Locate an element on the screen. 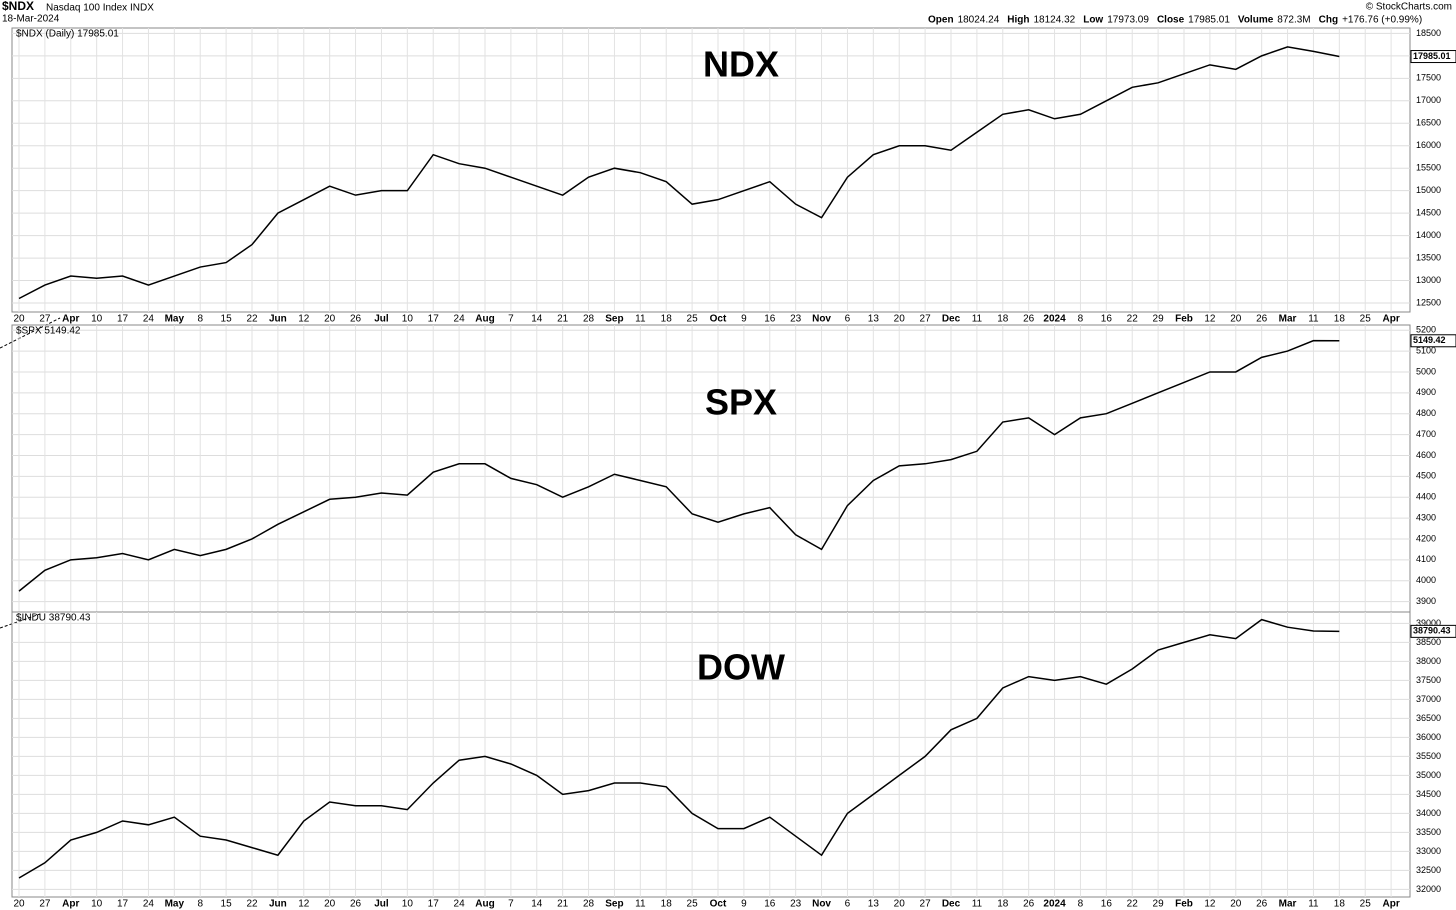  quote-label: Close is located at coordinates (1171, 20).